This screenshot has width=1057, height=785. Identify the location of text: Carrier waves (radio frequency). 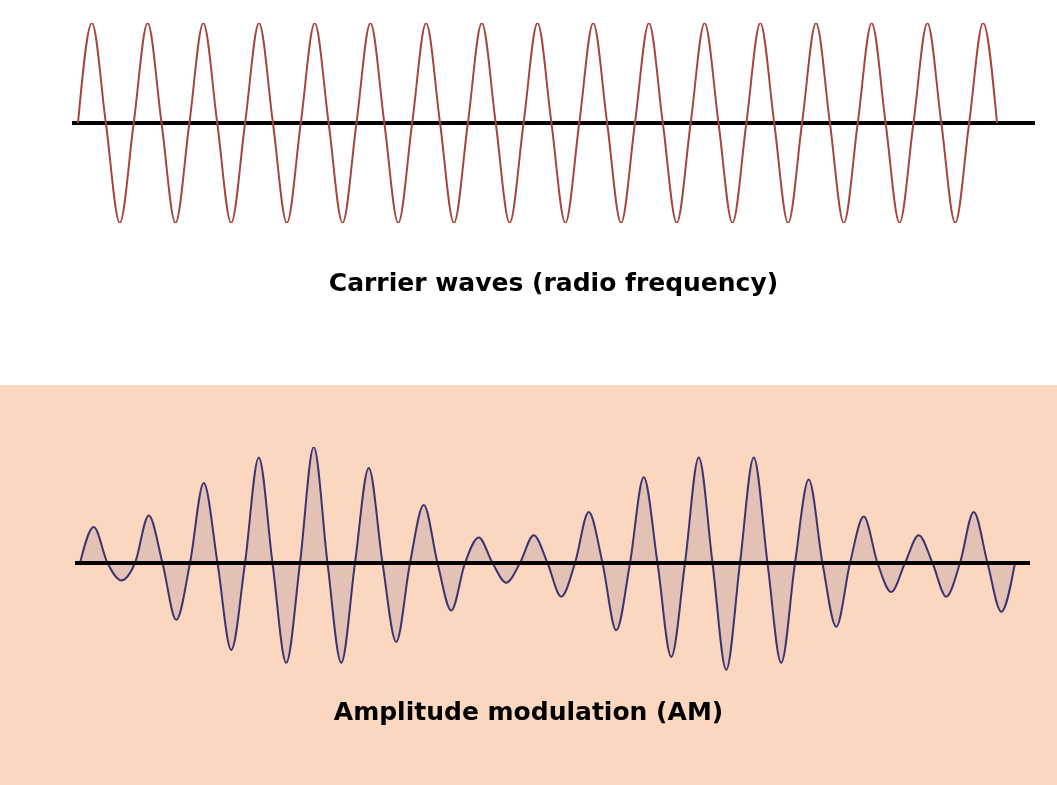
(553, 282).